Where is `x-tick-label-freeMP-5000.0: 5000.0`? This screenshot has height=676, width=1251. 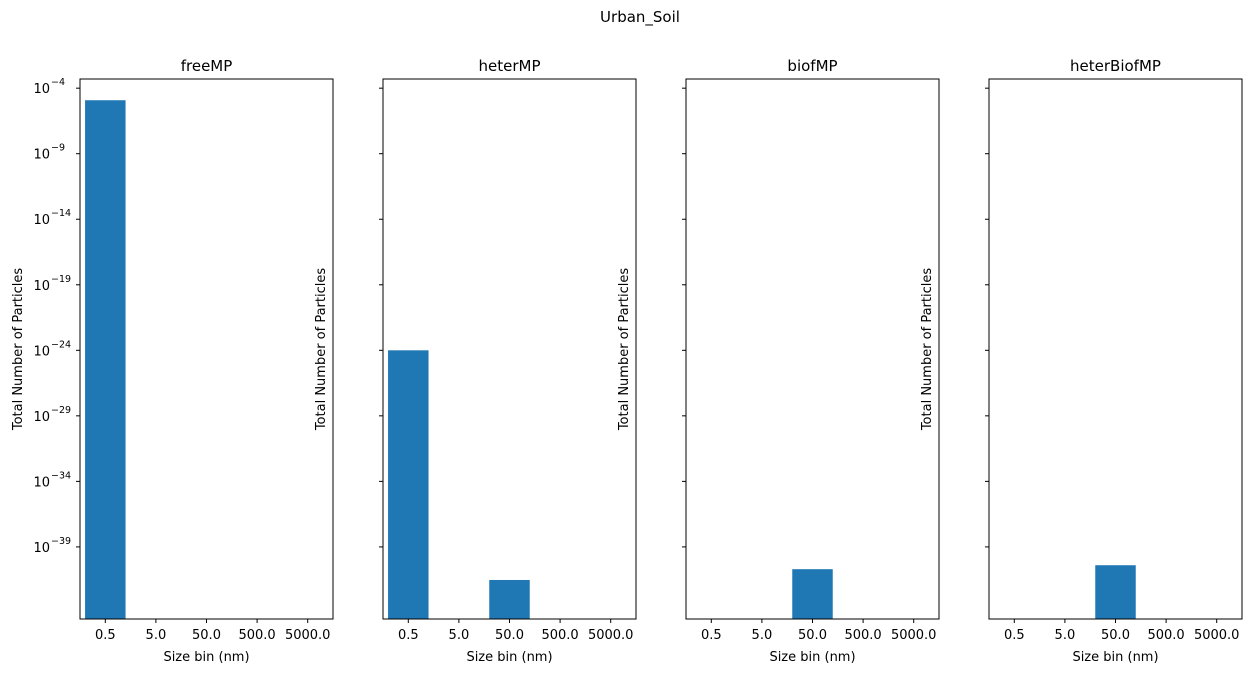
x-tick-label-freeMP-5000.0: 5000.0 is located at coordinates (308, 635).